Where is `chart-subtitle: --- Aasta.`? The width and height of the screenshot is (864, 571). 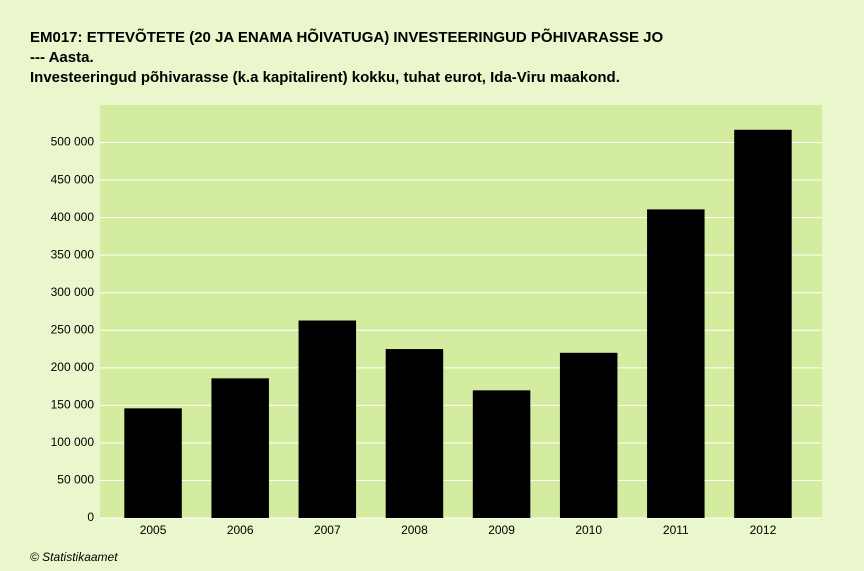
chart-subtitle: --- Aasta. is located at coordinates (62, 57).